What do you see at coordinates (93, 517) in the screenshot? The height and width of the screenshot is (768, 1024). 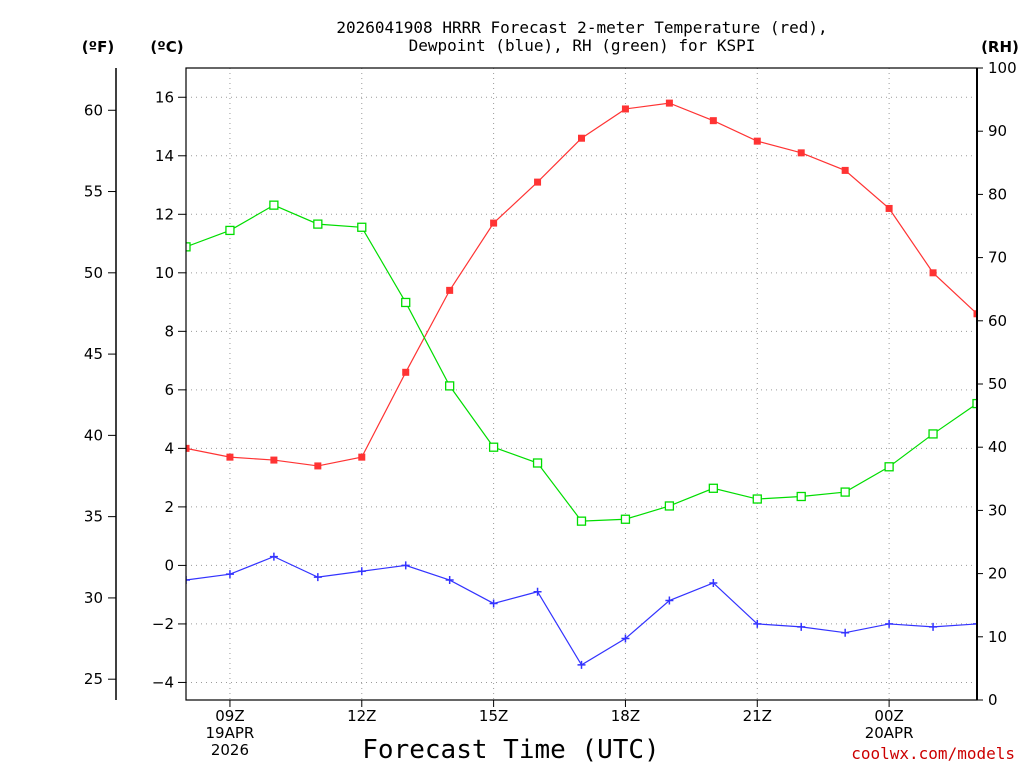 I see `fahrenheit-tick-label: 35` at bounding box center [93, 517].